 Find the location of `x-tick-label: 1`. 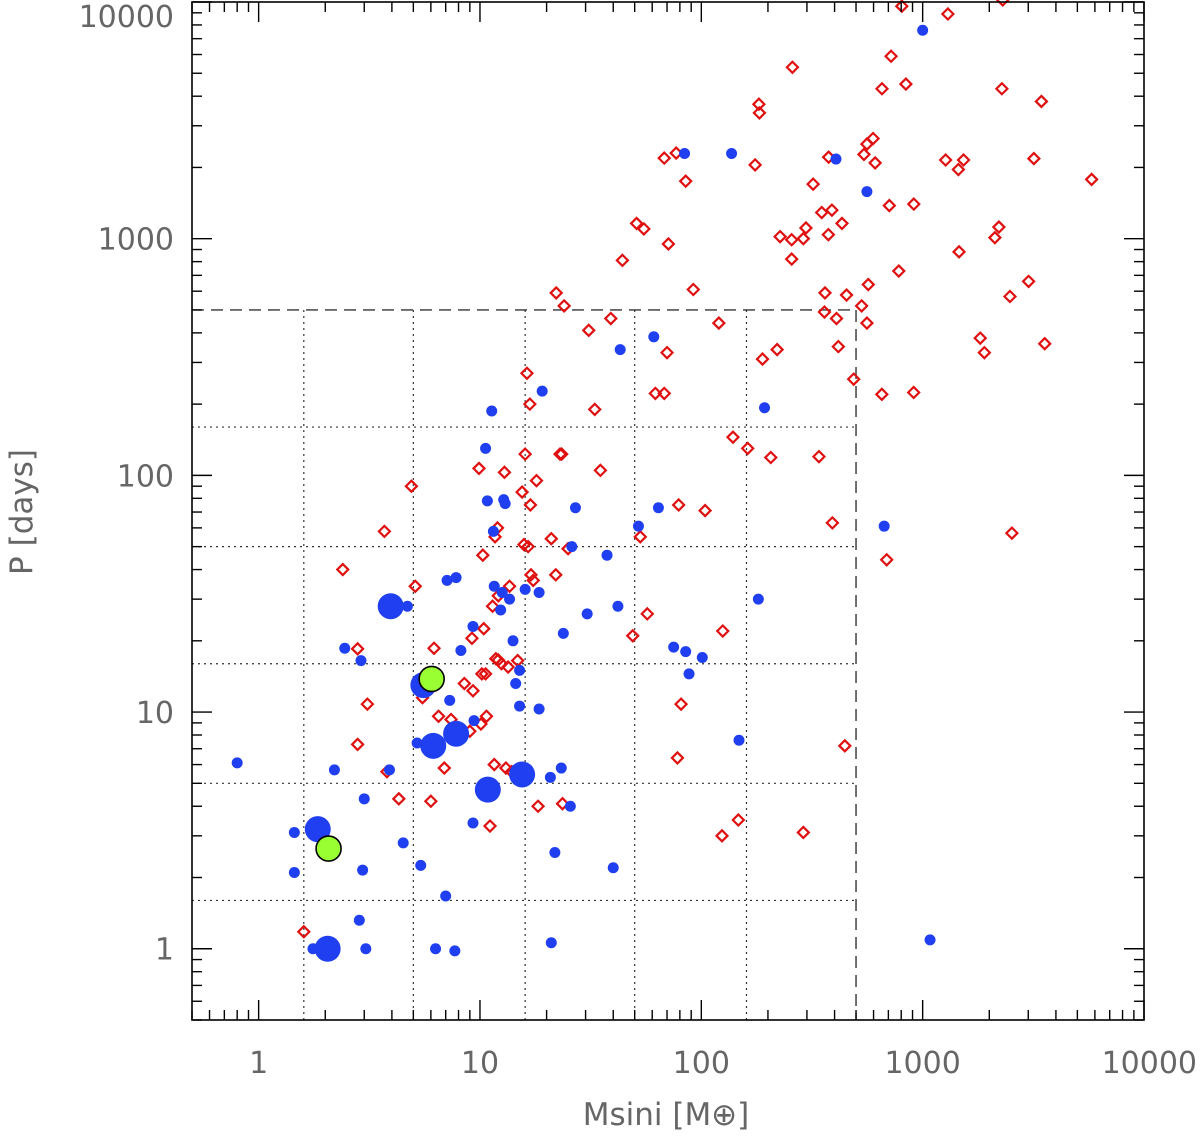

x-tick-label: 1 is located at coordinates (258, 1063).